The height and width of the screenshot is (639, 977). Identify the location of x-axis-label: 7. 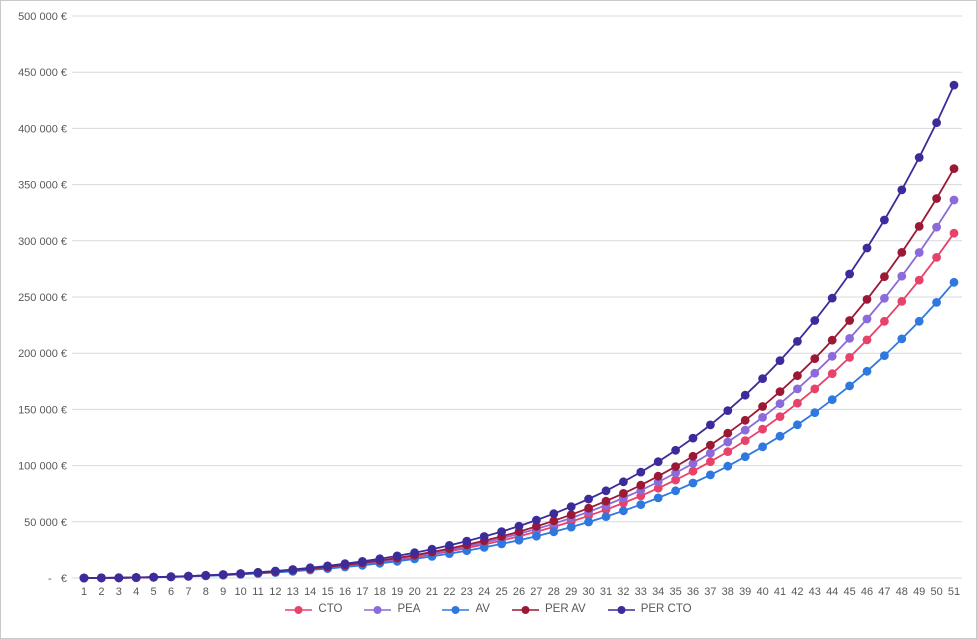
(188, 592).